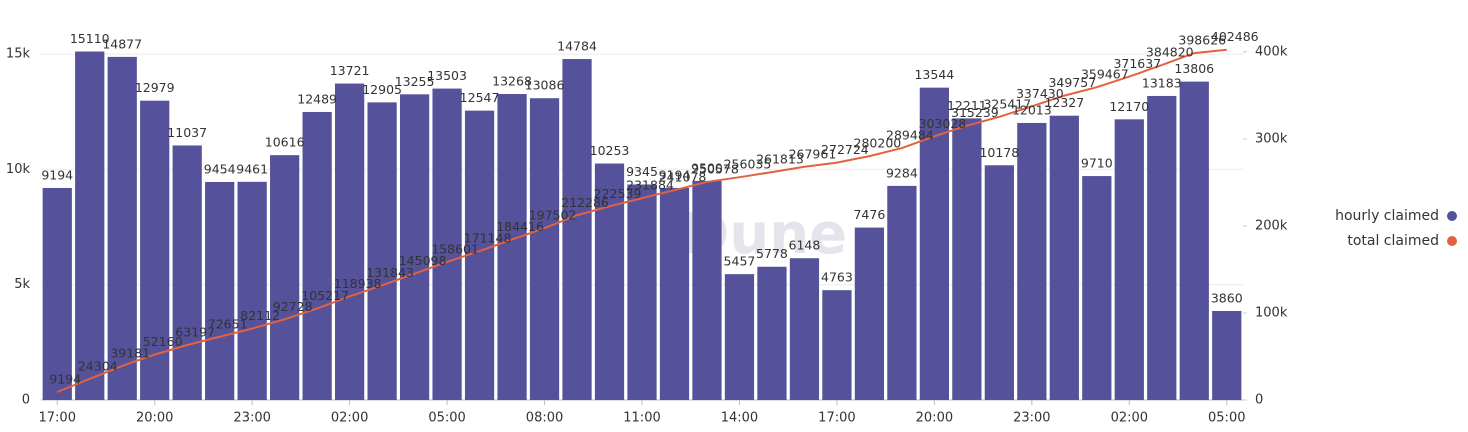 The width and height of the screenshot is (1468, 432). What do you see at coordinates (902, 172) in the screenshot?
I see `data-label: 9284` at bounding box center [902, 172].